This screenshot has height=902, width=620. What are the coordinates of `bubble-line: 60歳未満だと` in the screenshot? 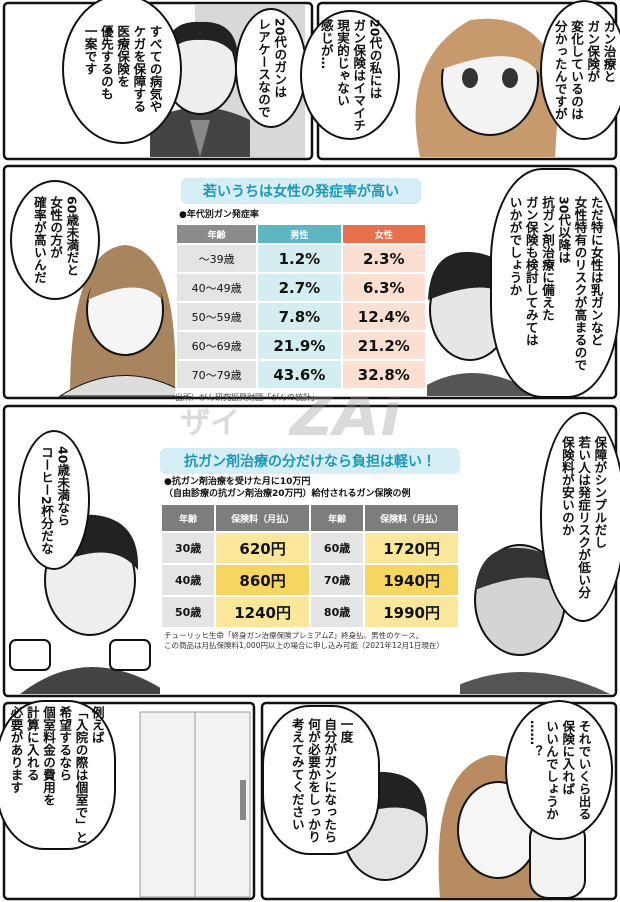 It's located at (72, 236).